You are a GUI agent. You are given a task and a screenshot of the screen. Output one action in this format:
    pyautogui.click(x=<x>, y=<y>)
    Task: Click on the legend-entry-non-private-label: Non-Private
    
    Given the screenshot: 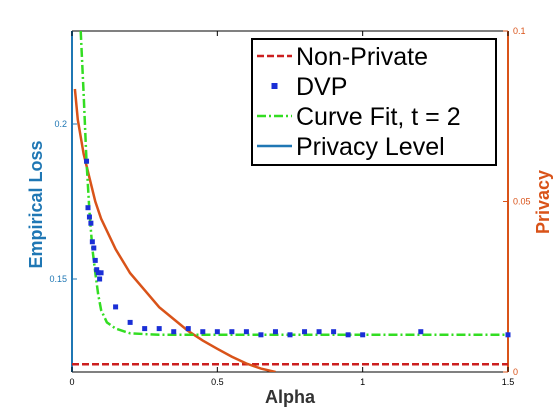 What is the action you would take?
    pyautogui.click(x=362, y=57)
    